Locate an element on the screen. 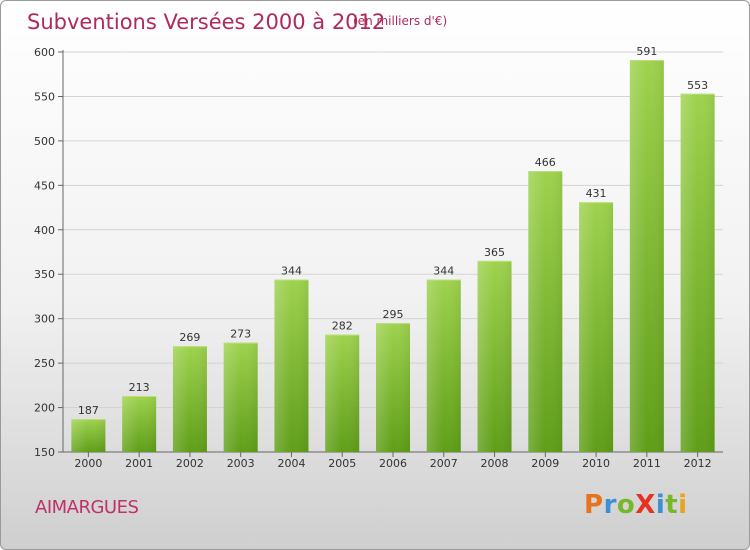 The width and height of the screenshot is (750, 550). value-label: 365 is located at coordinates (494, 252).